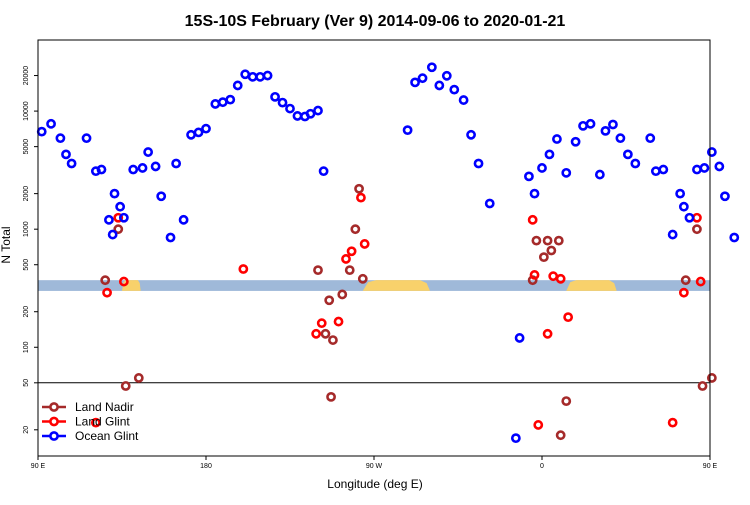 The image size is (750, 505). I want to click on legend-marker, so click(54, 436).